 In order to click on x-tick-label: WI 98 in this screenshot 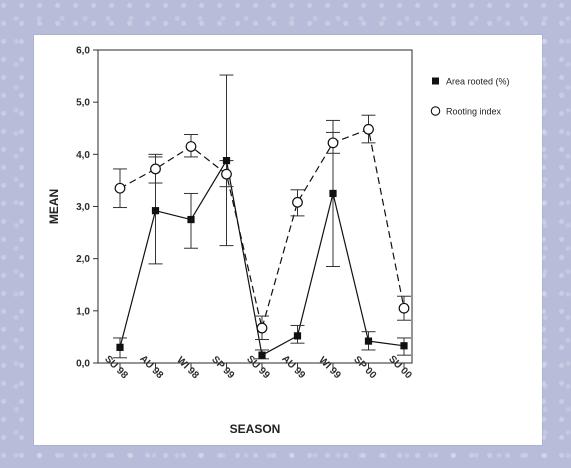, I will do `click(187, 368)`.